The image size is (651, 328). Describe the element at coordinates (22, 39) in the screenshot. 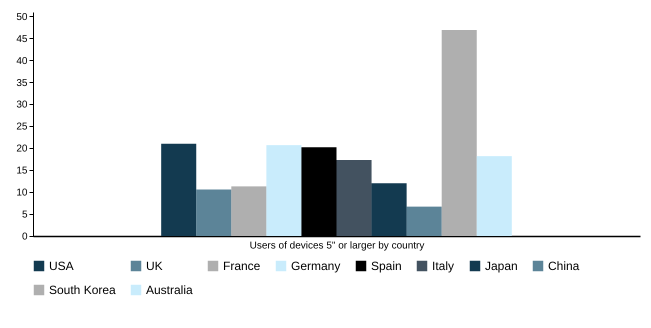

I see `y-tick-label: 45` at that location.